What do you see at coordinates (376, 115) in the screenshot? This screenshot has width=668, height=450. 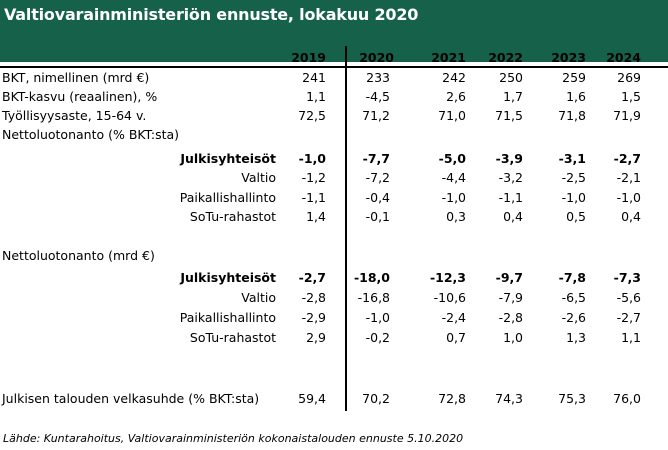 I see `table-cell: 71,2` at bounding box center [376, 115].